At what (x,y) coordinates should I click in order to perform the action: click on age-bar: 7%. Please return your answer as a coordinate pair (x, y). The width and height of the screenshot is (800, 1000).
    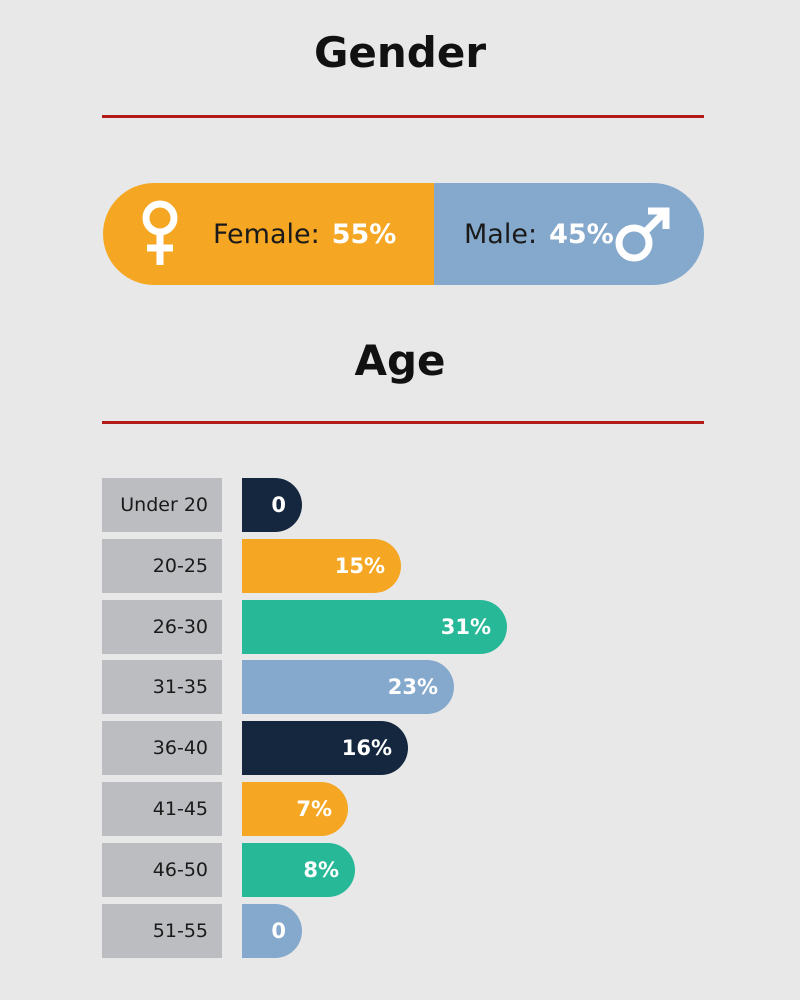
    Looking at the image, I should click on (295, 809).